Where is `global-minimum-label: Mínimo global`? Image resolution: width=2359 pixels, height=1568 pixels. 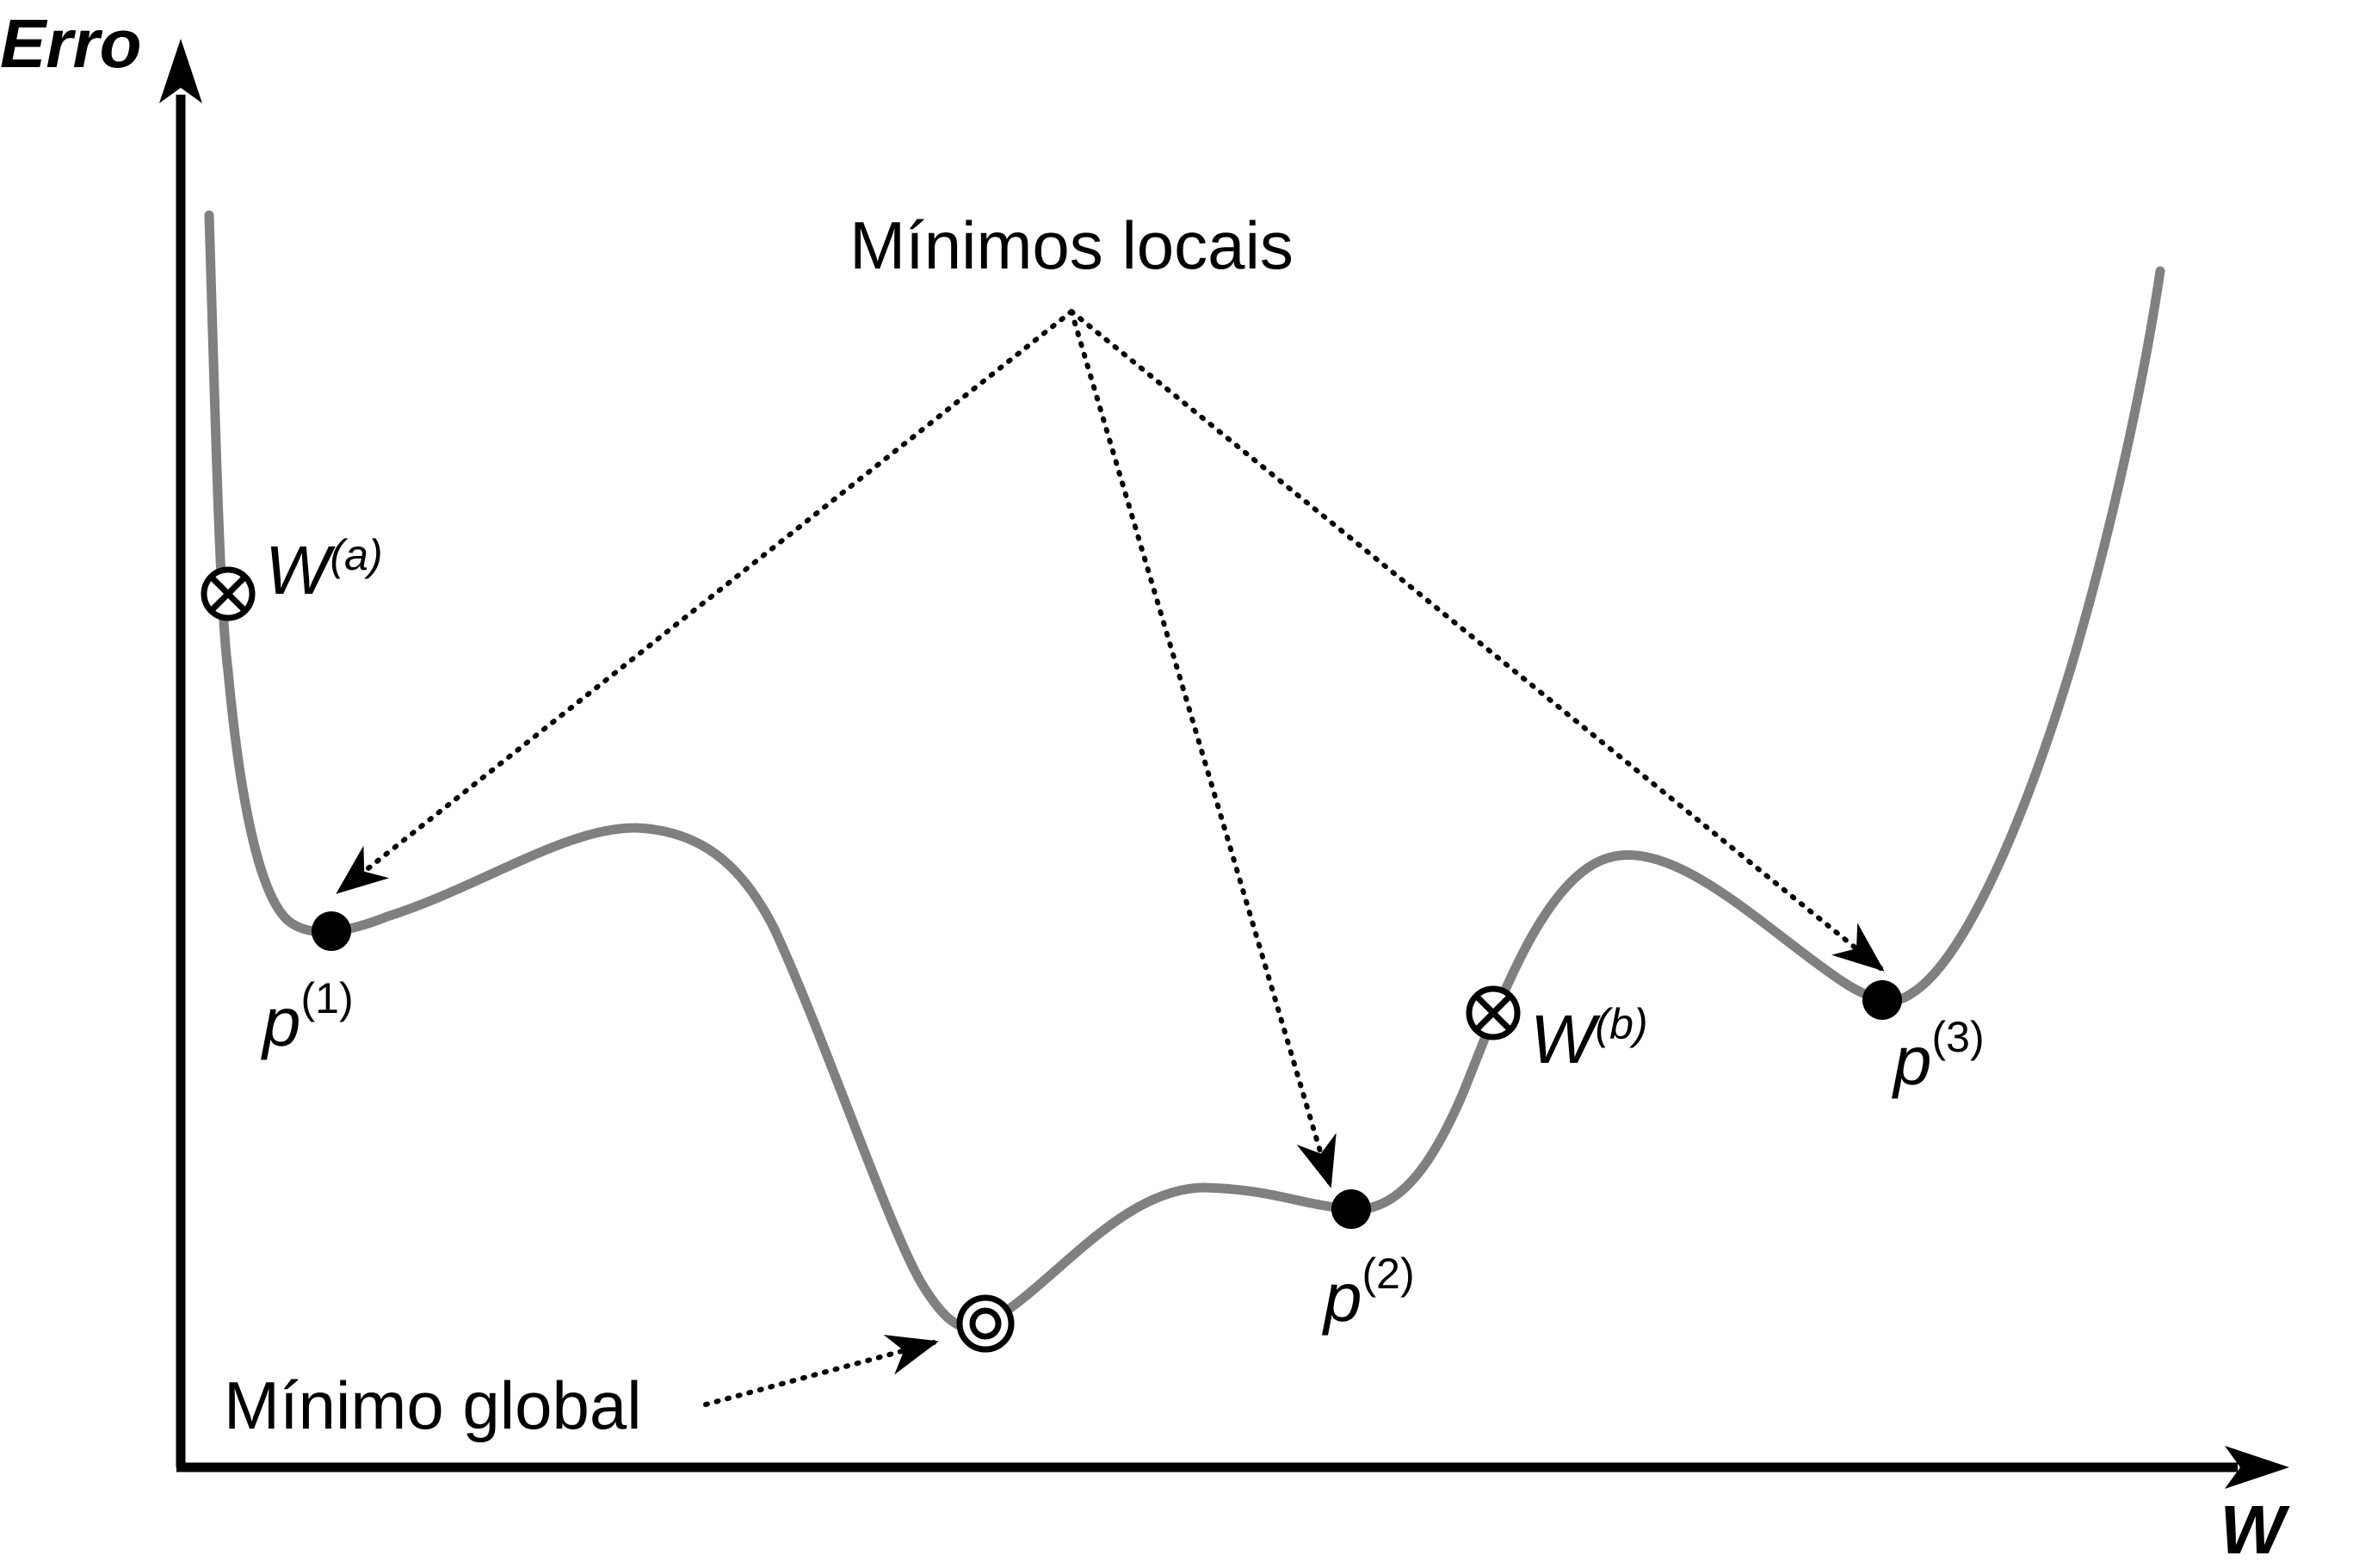
global-minimum-label: Mínimo global is located at coordinates (433, 1405).